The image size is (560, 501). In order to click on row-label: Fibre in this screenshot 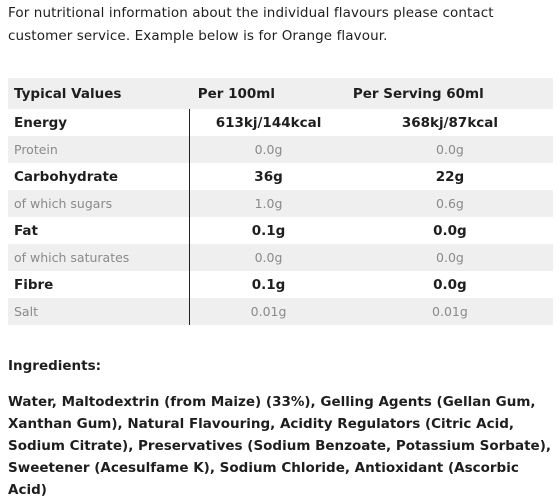, I will do `click(34, 284)`.